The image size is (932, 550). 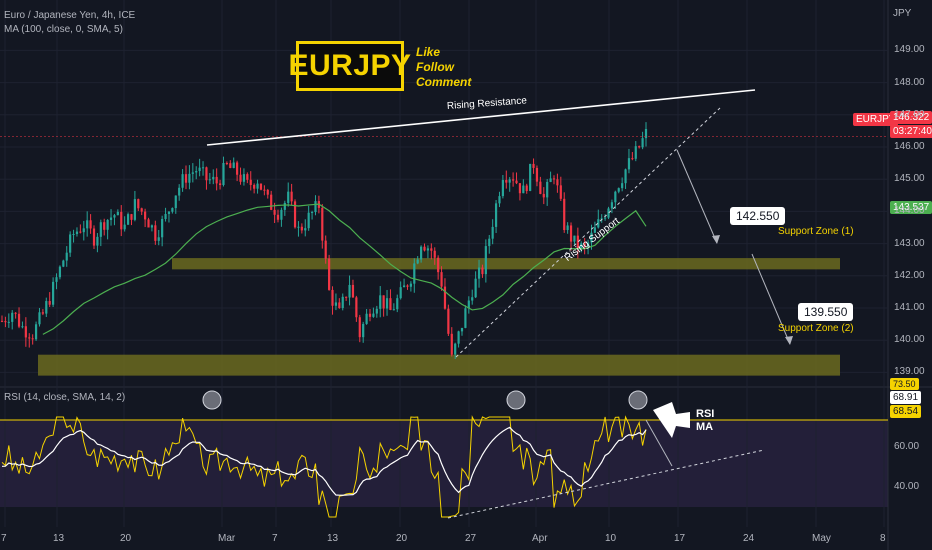 I want to click on ma-text: MA, so click(x=705, y=427).